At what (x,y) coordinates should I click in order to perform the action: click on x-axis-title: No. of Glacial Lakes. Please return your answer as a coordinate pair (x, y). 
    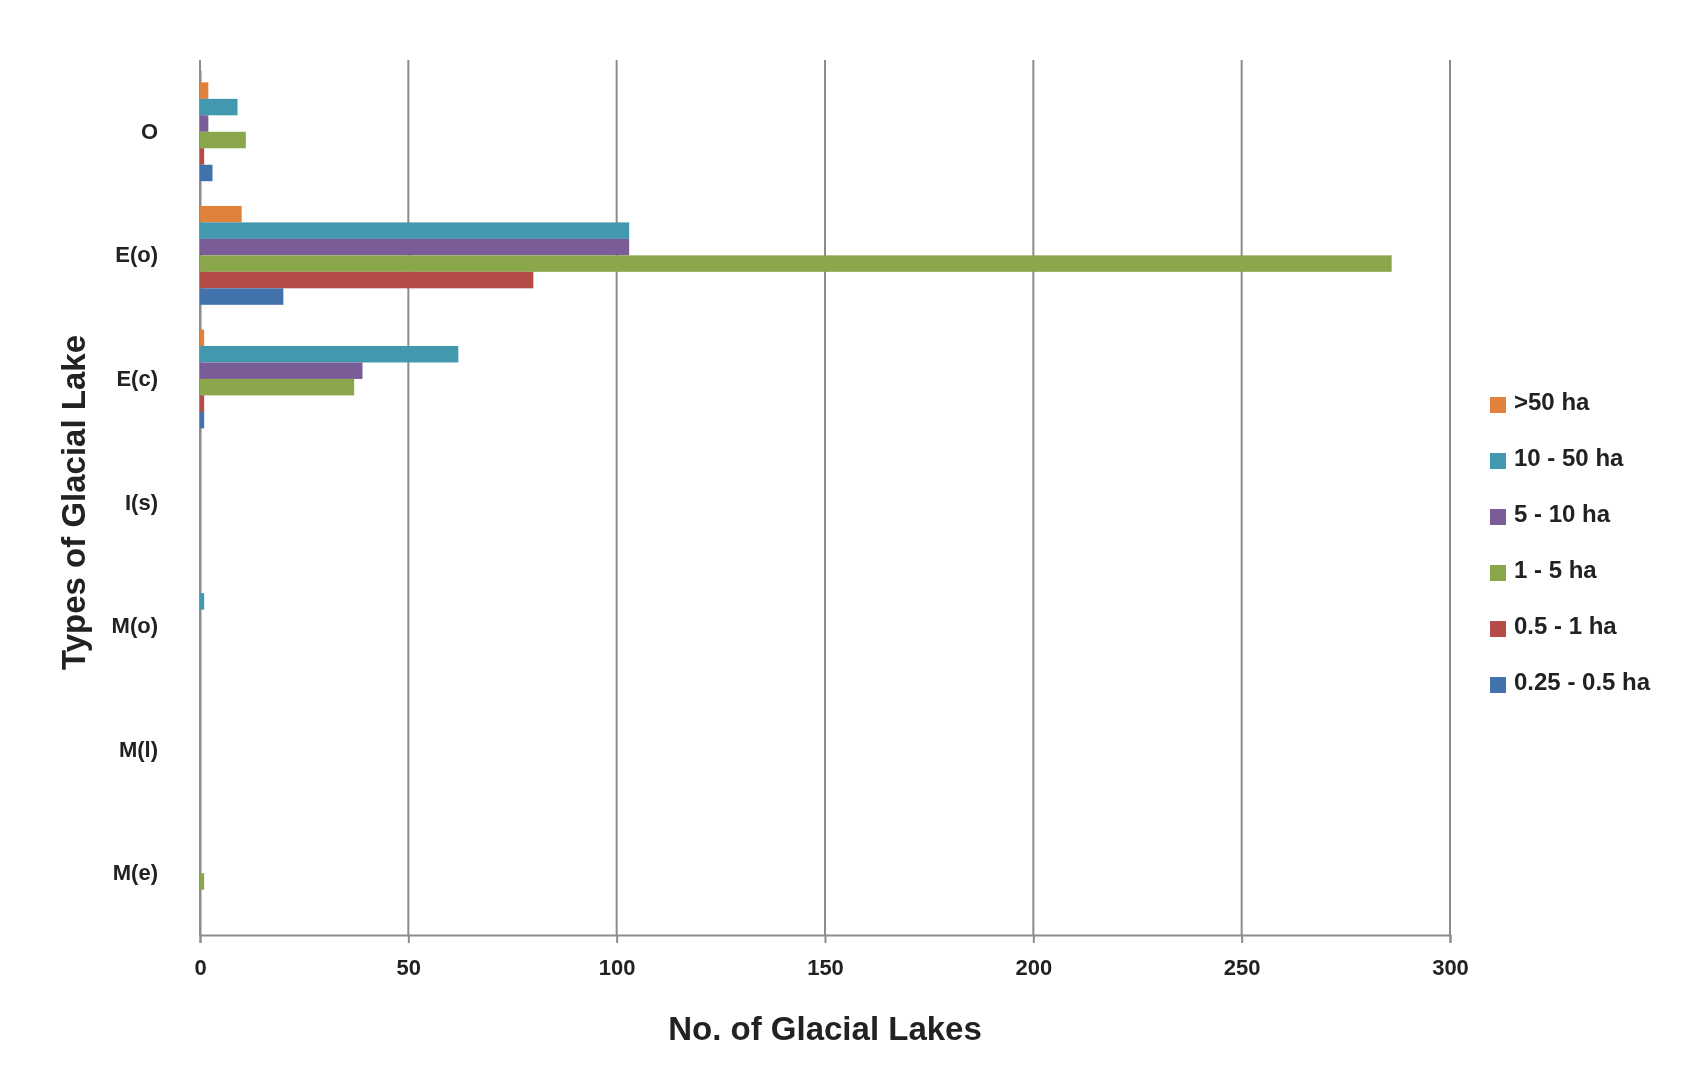
    Looking at the image, I should click on (825, 1028).